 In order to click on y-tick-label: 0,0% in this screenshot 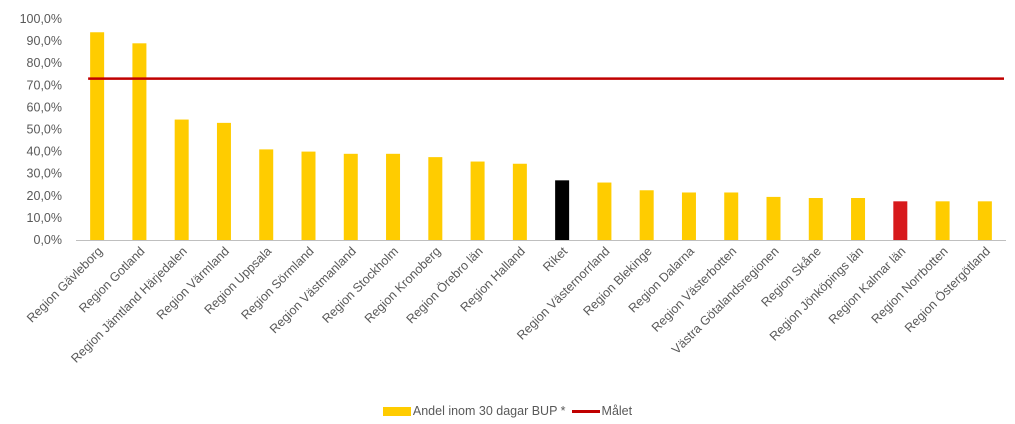, I will do `click(48, 240)`.